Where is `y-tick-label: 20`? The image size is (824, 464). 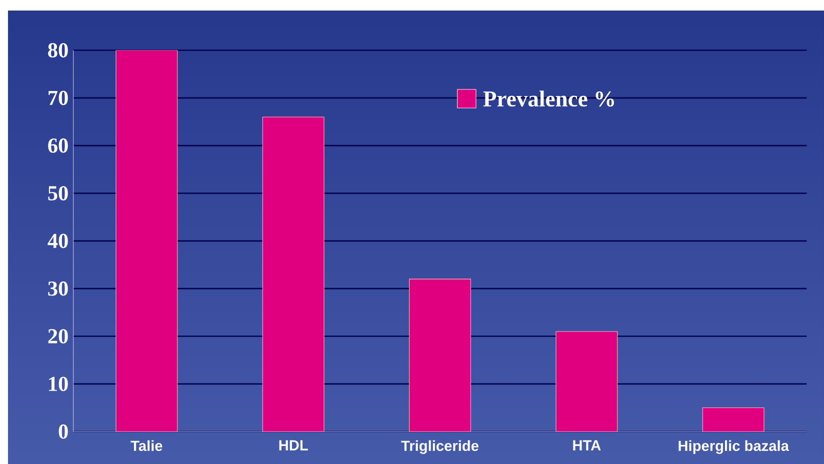
y-tick-label: 20 is located at coordinates (58, 336).